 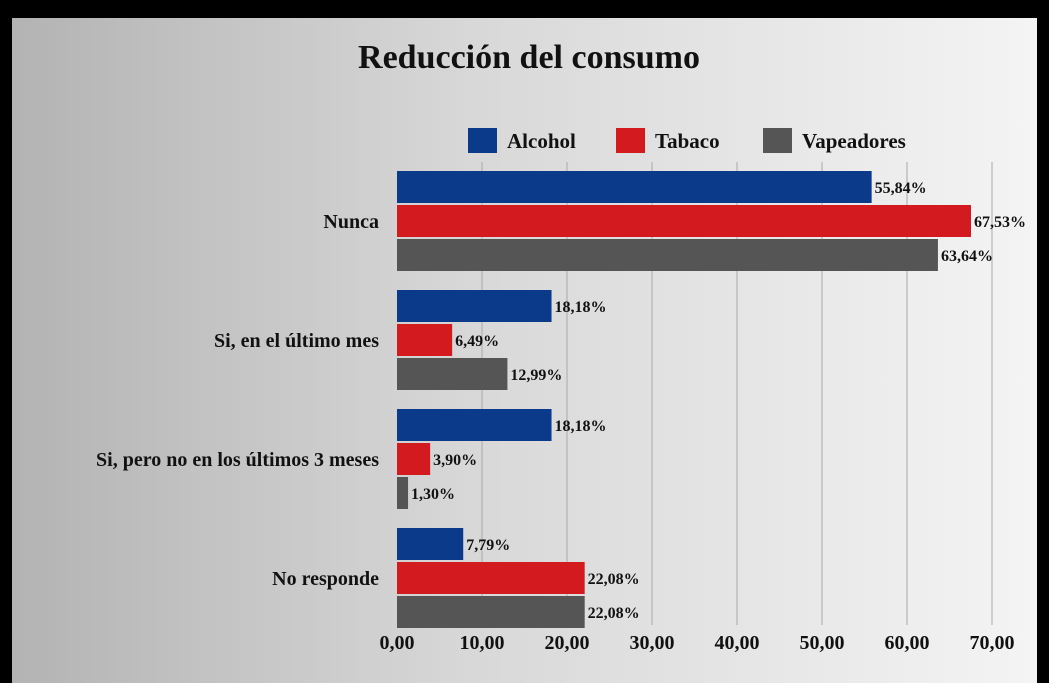 I want to click on data-label-0-3: 7,79%, so click(x=488, y=545).